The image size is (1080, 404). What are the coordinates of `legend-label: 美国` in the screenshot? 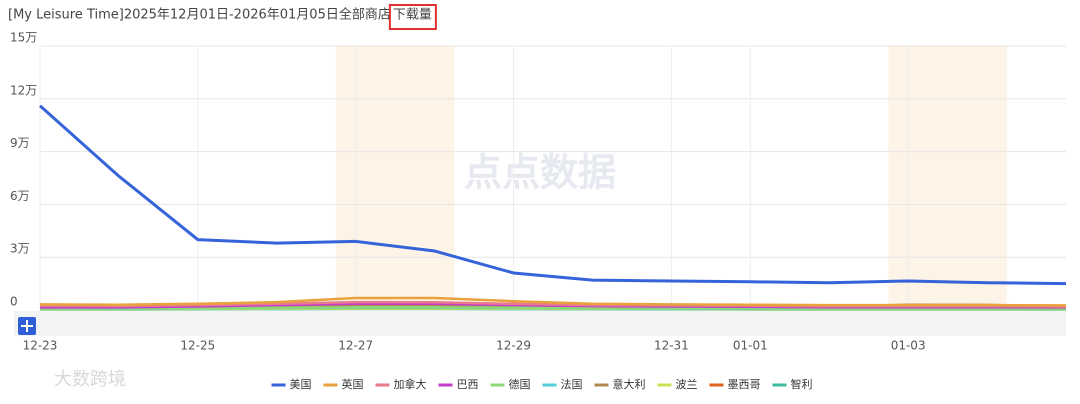 It's located at (301, 384).